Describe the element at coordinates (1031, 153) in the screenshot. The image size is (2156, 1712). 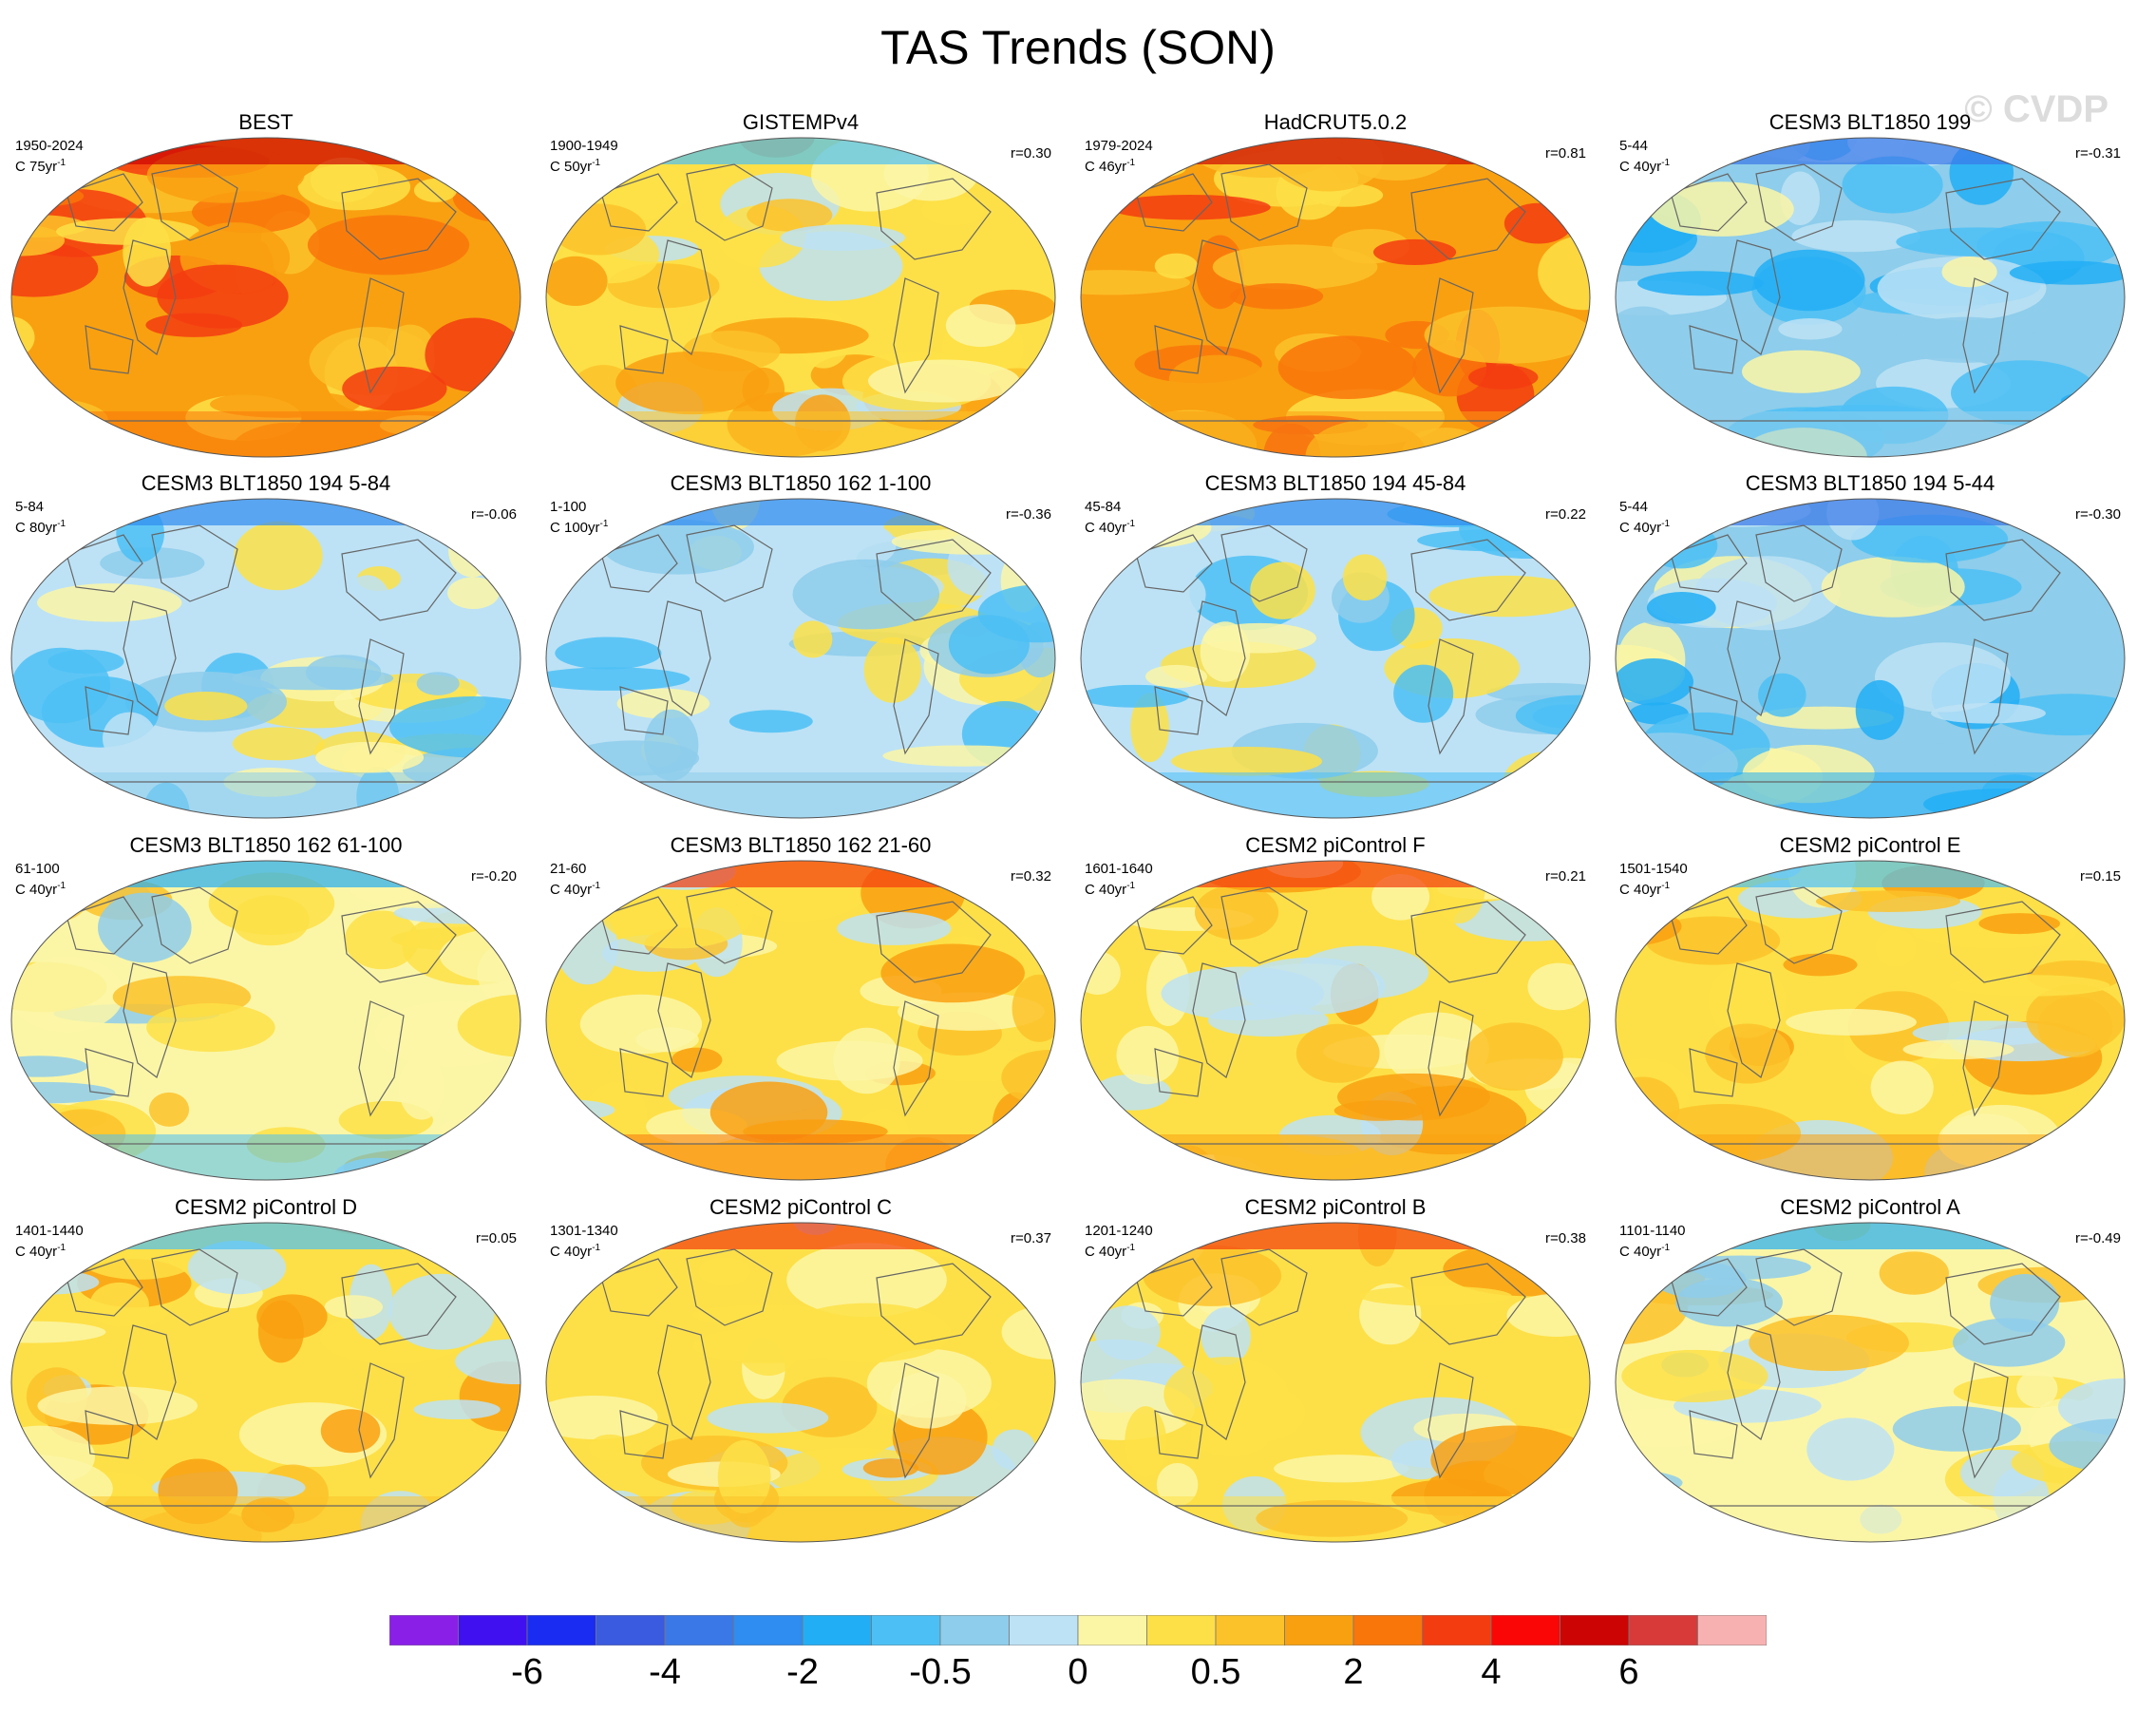
I see `panel-correlation: r=0.30` at that location.